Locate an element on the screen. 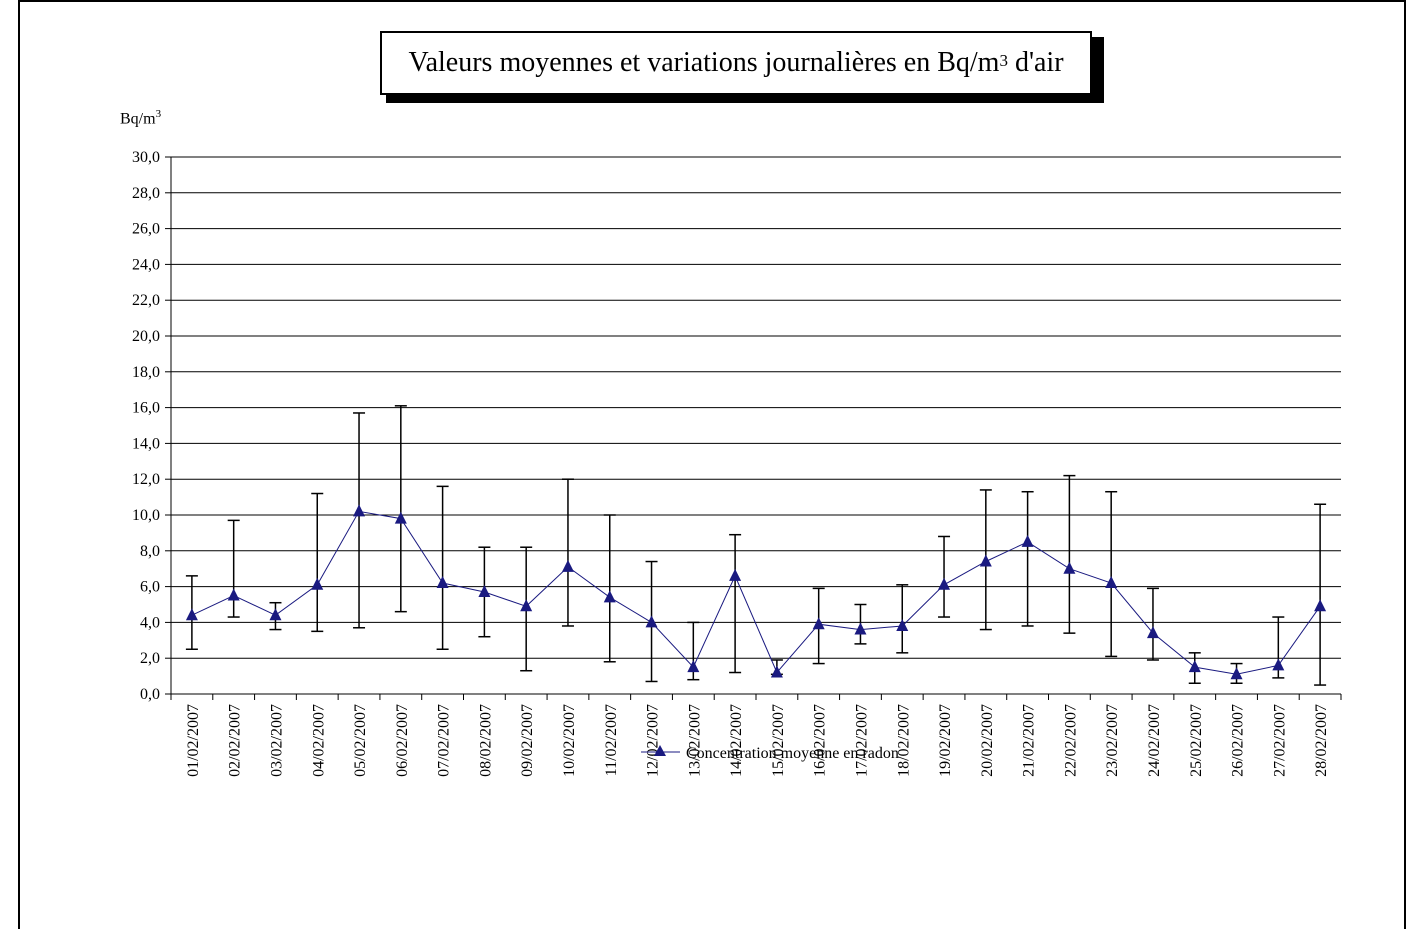 The width and height of the screenshot is (1408, 929). x-tick-label: 14/02/2007 is located at coordinates (736, 740).